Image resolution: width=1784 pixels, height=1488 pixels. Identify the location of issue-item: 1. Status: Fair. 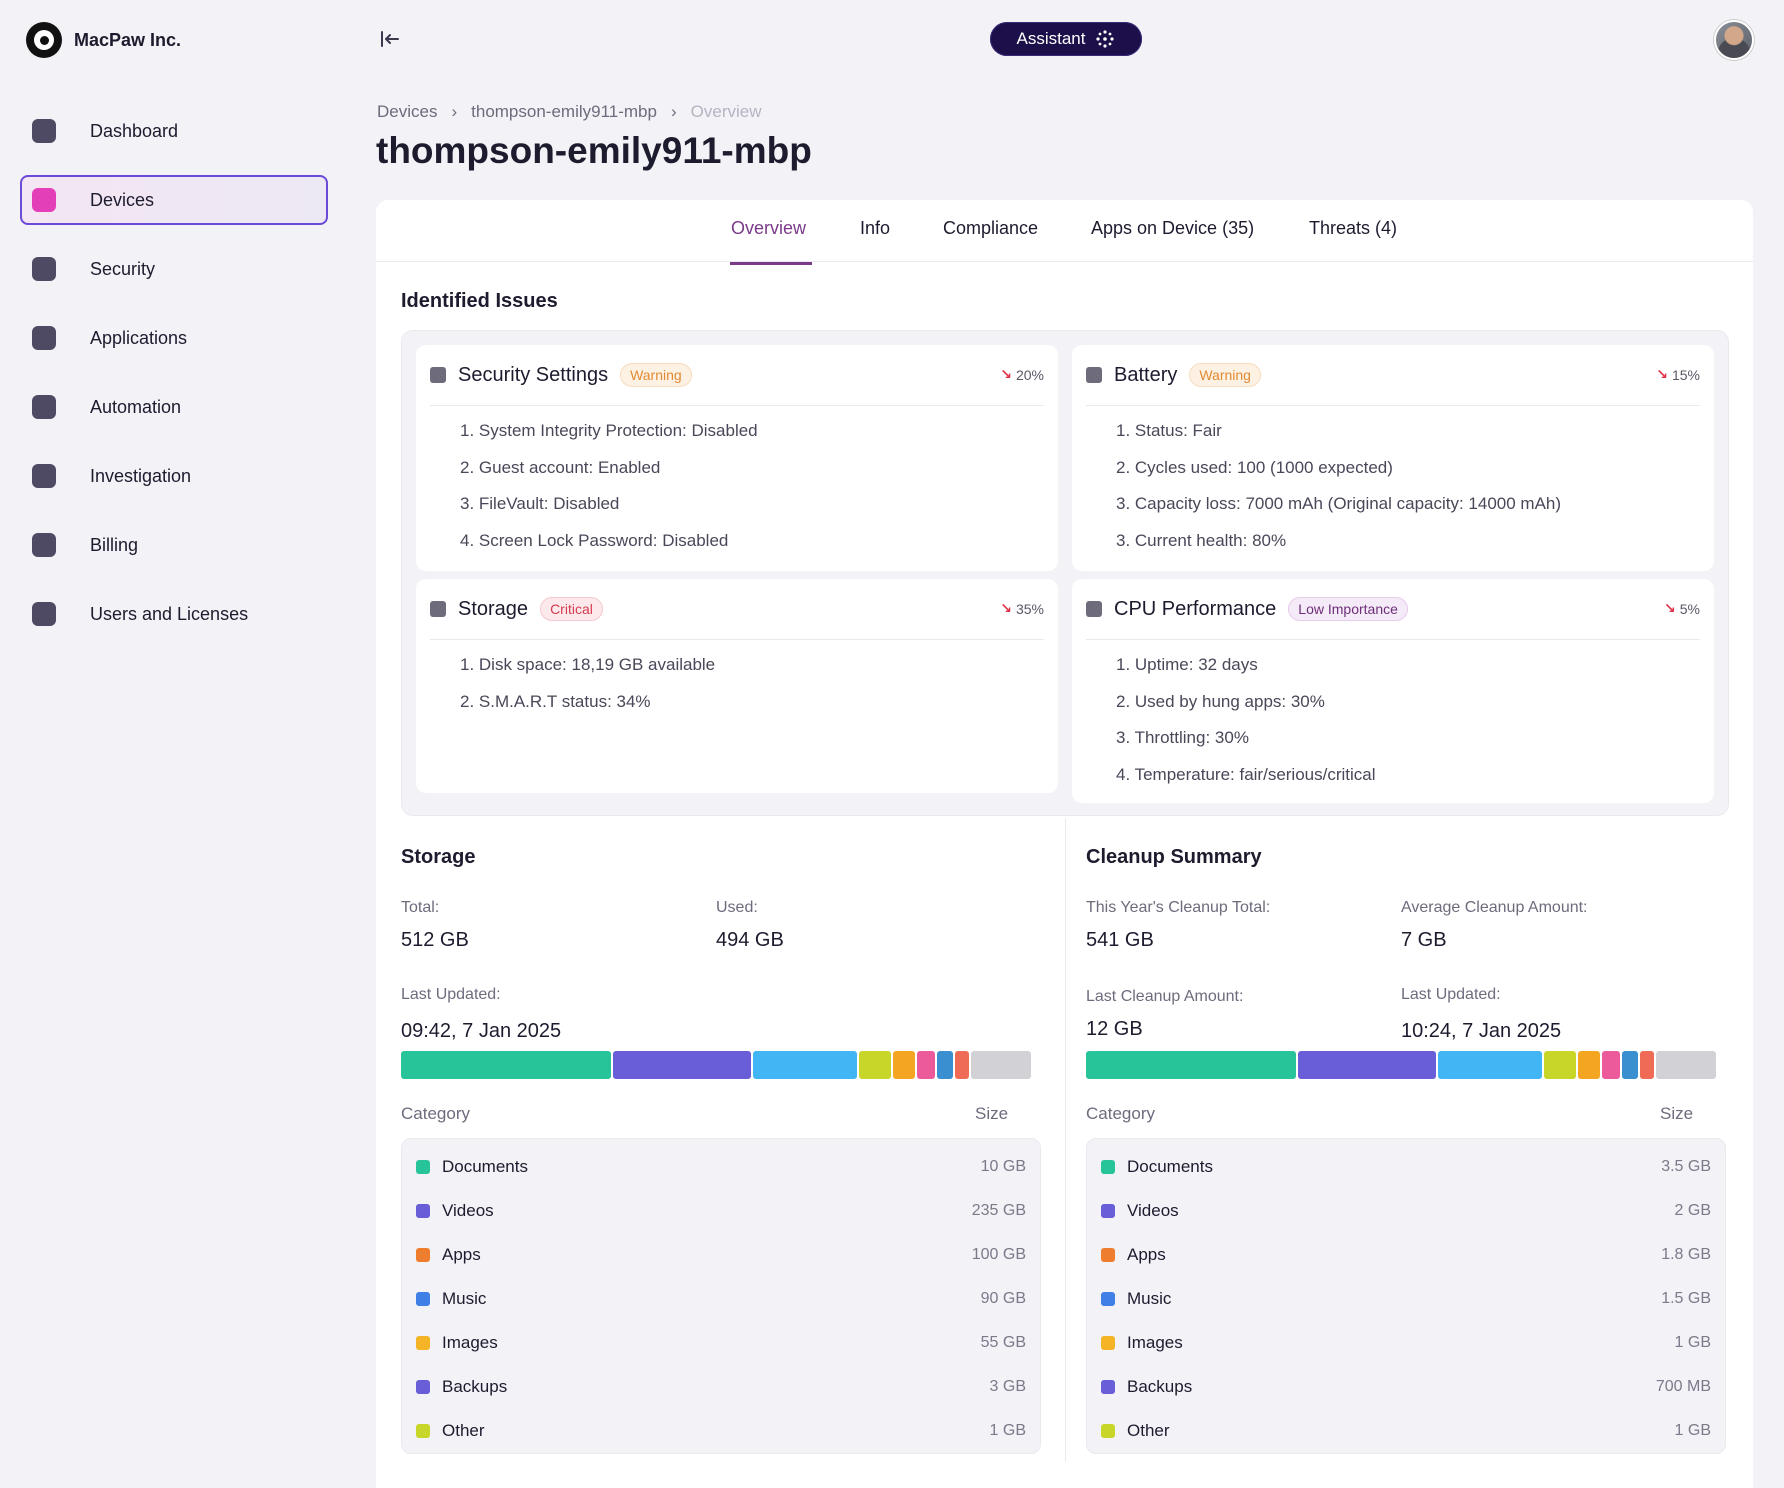
(1169, 430).